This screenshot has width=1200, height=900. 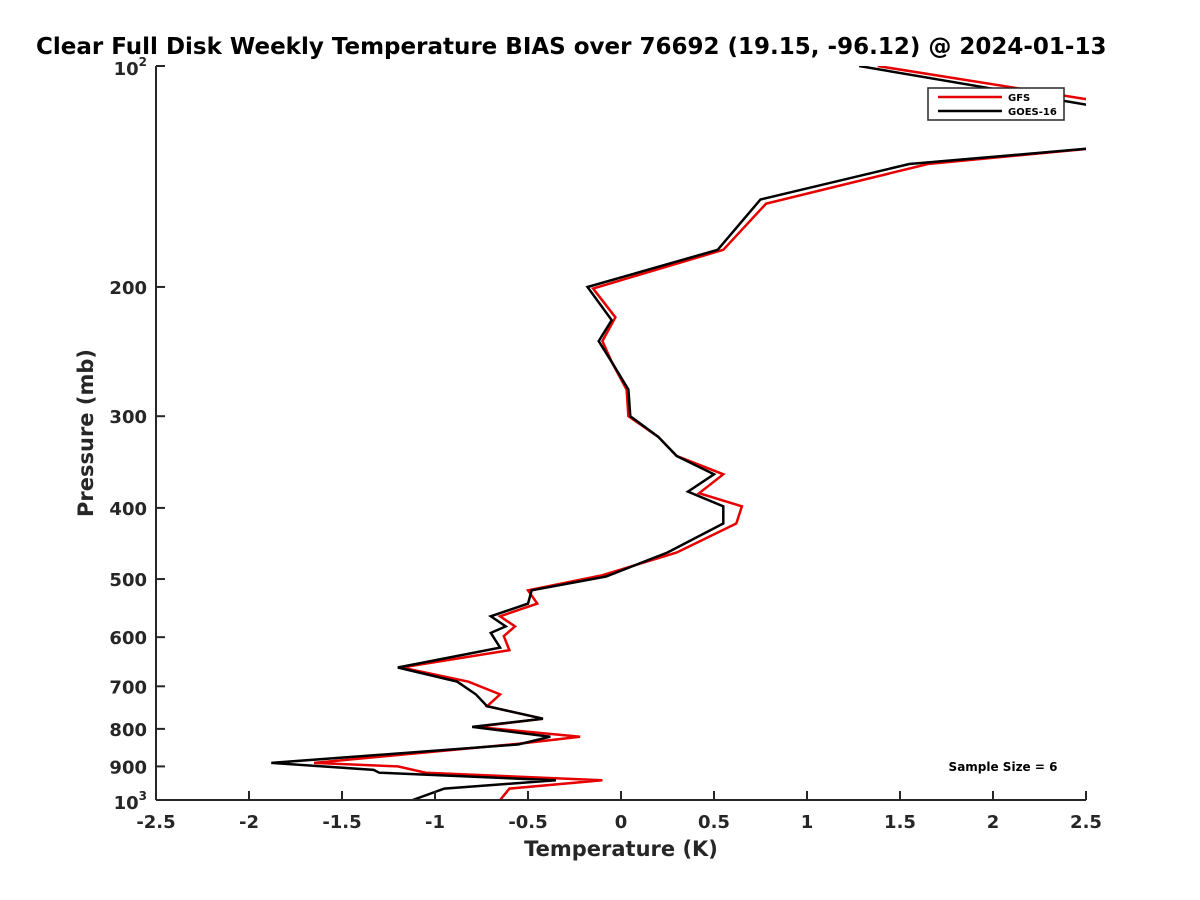 I want to click on legend-box, so click(x=996, y=104).